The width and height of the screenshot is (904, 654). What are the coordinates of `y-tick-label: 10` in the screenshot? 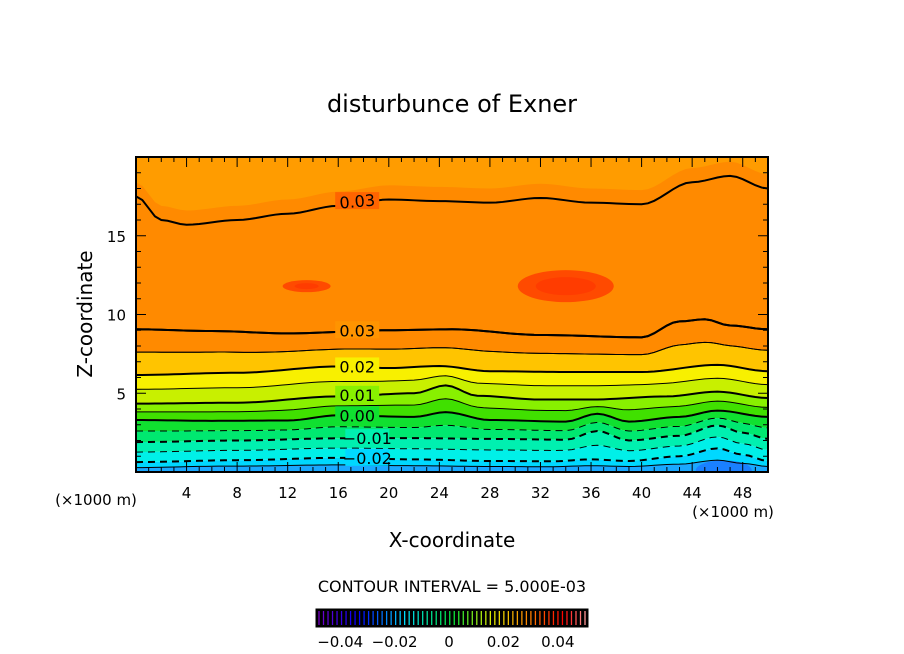 It's located at (116, 316).